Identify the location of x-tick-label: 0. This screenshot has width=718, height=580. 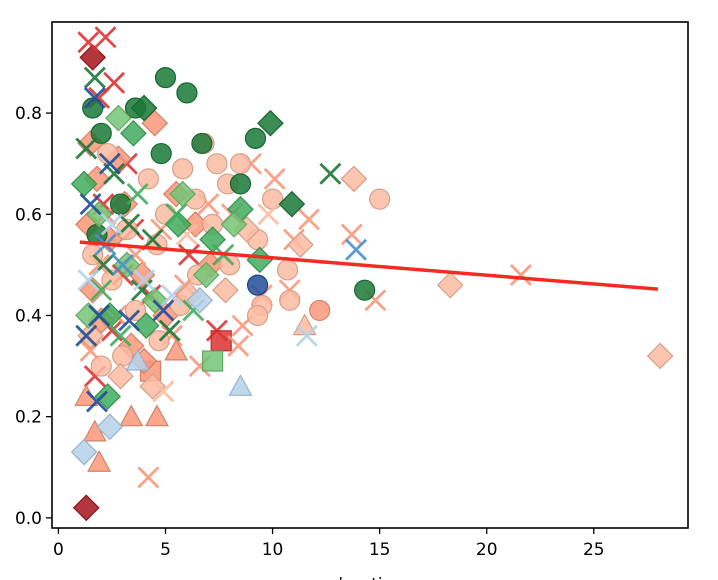
(58, 550).